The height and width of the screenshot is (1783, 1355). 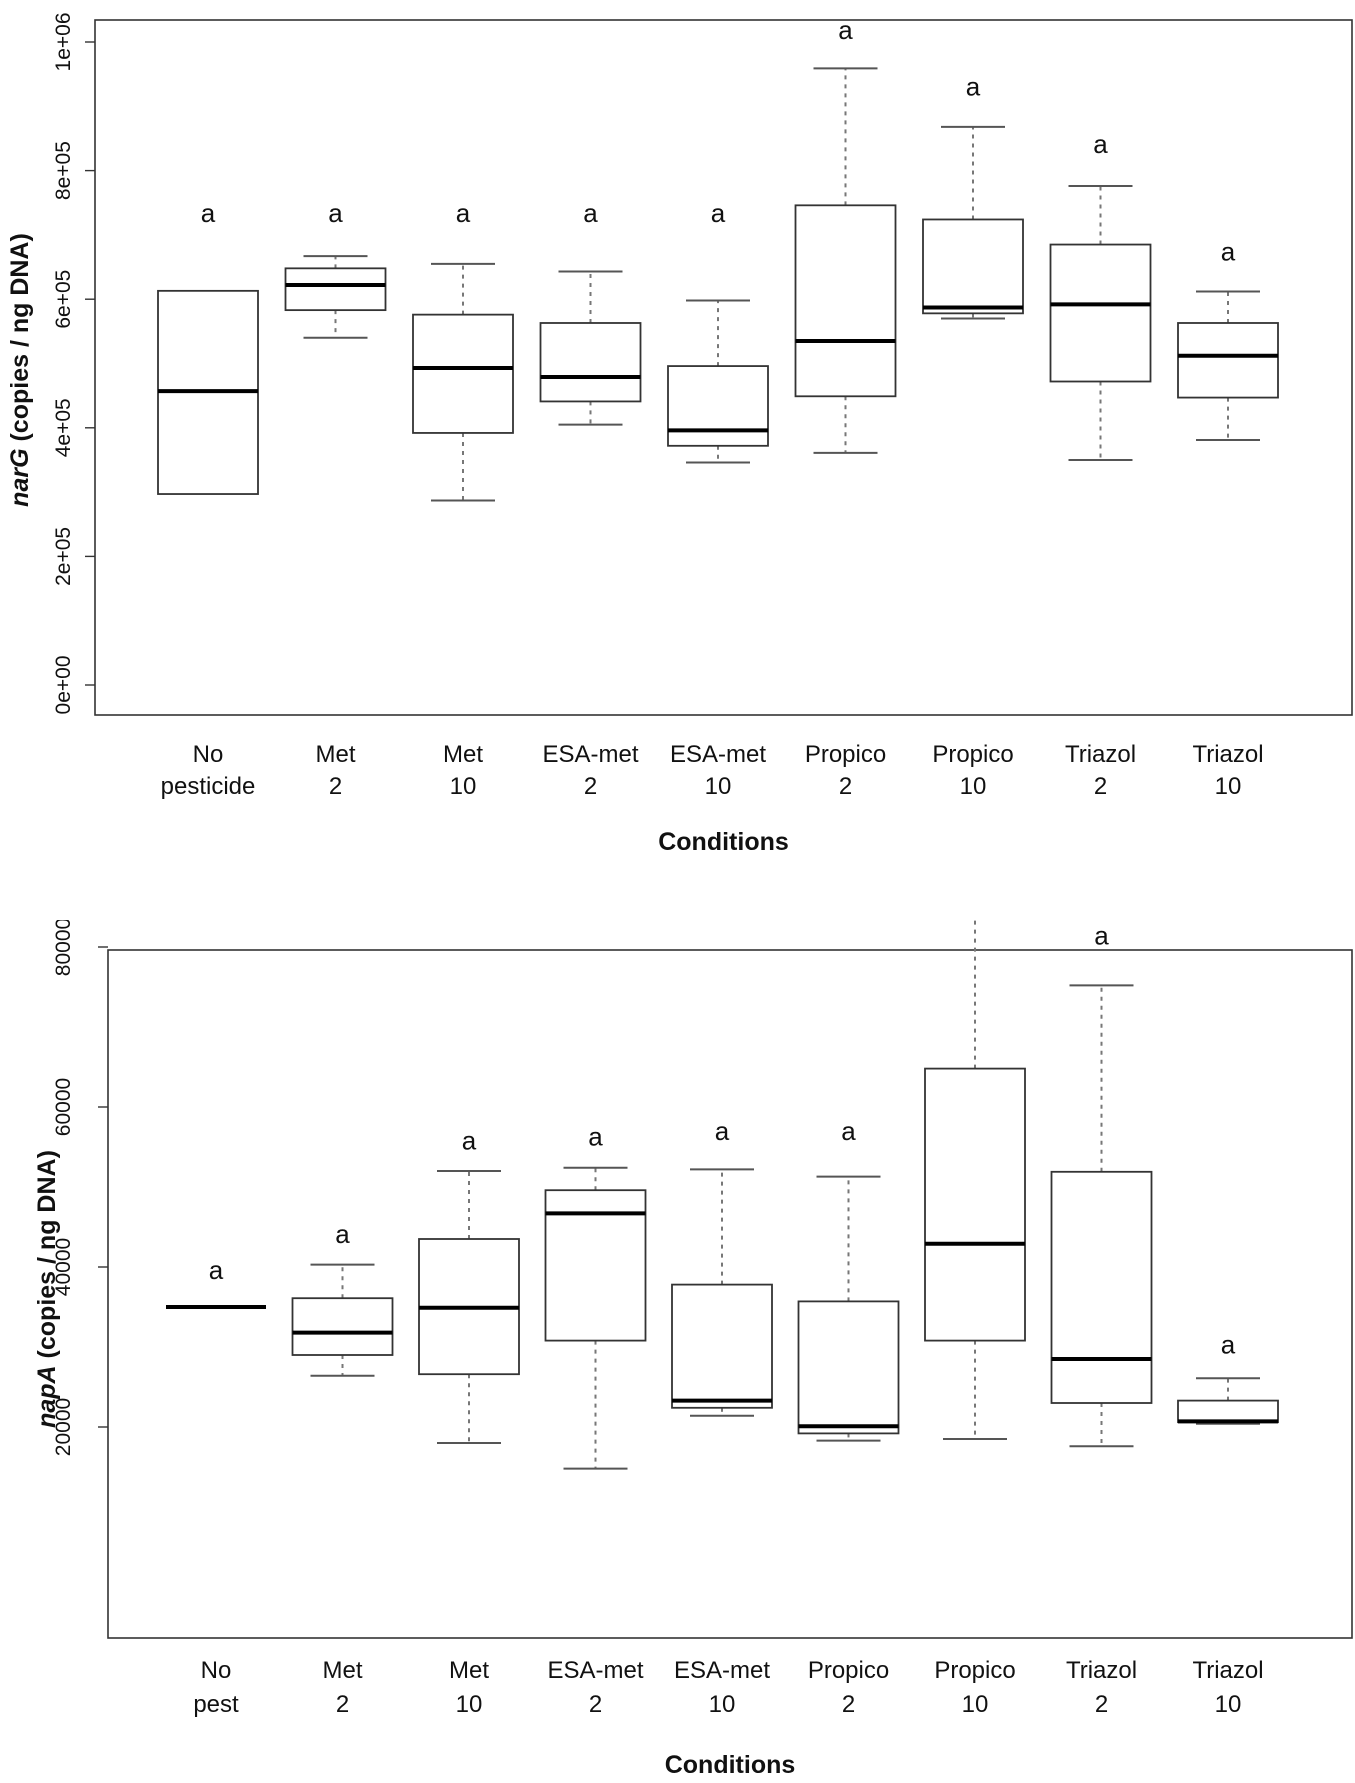 I want to click on narg-ytick-label: 0e+00, so click(x=63, y=685).